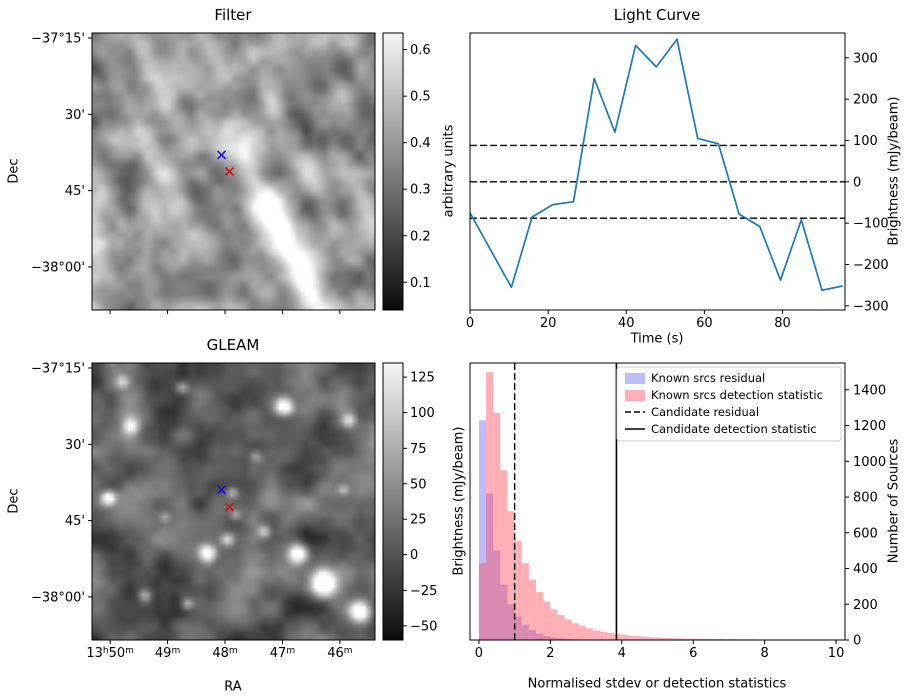 This screenshot has height=699, width=907. I want to click on legend-box, so click(729, 404).